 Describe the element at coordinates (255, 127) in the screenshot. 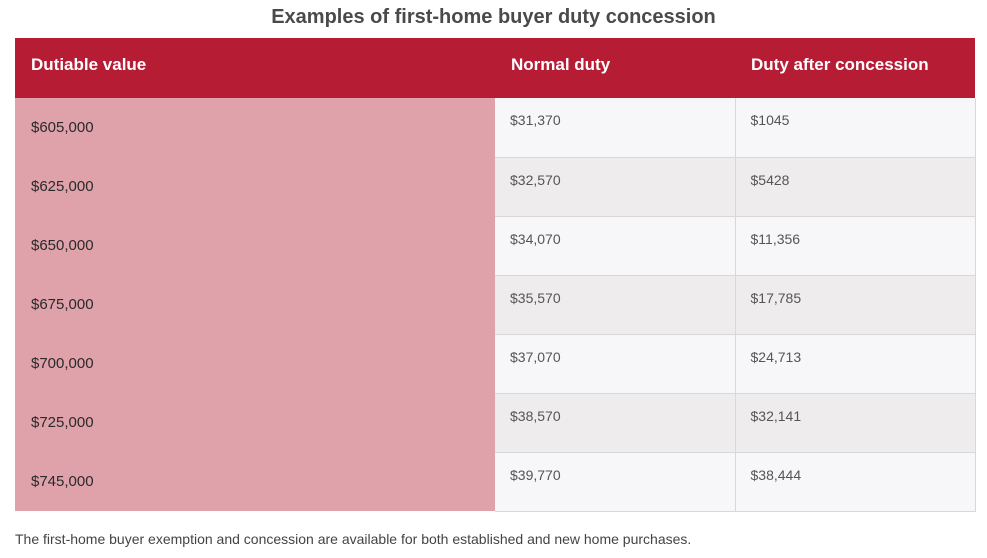

I see `dutiable-value-cell: $605,000` at that location.